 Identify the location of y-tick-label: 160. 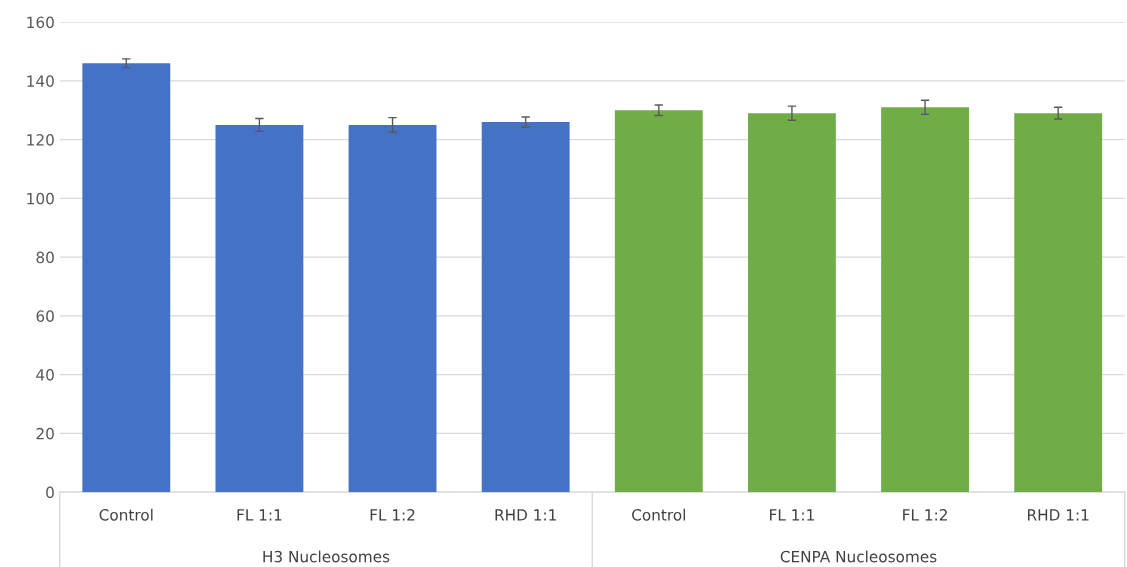
(40, 22).